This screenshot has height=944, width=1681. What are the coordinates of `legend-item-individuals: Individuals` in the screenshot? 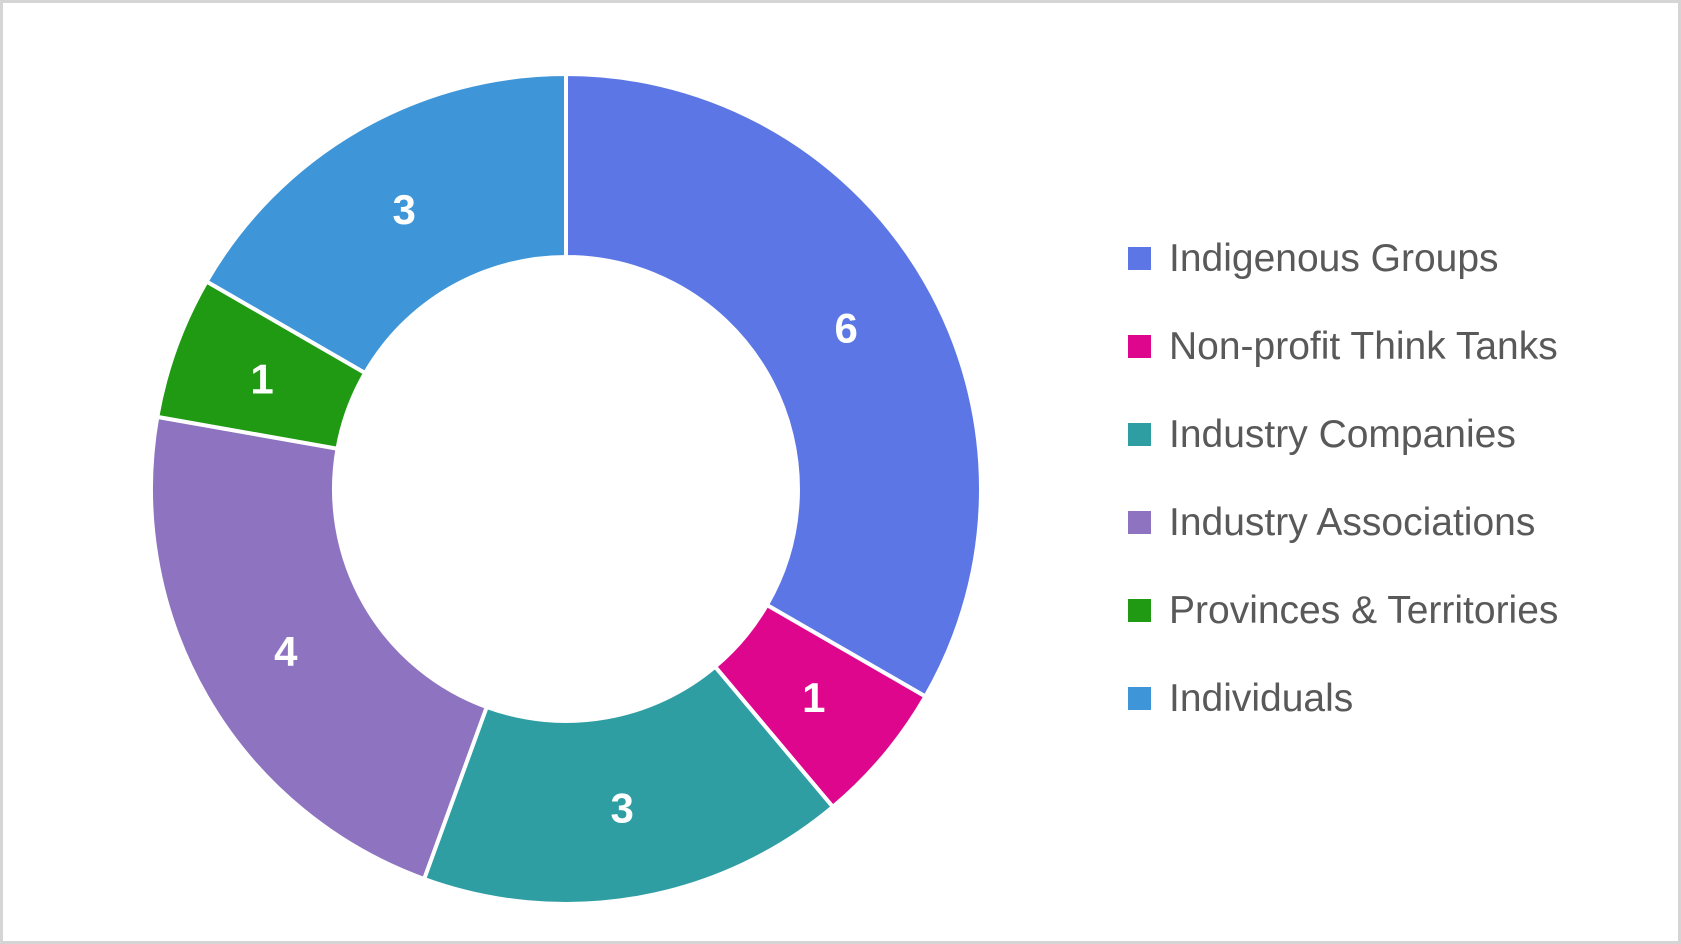 It's located at (1343, 698).